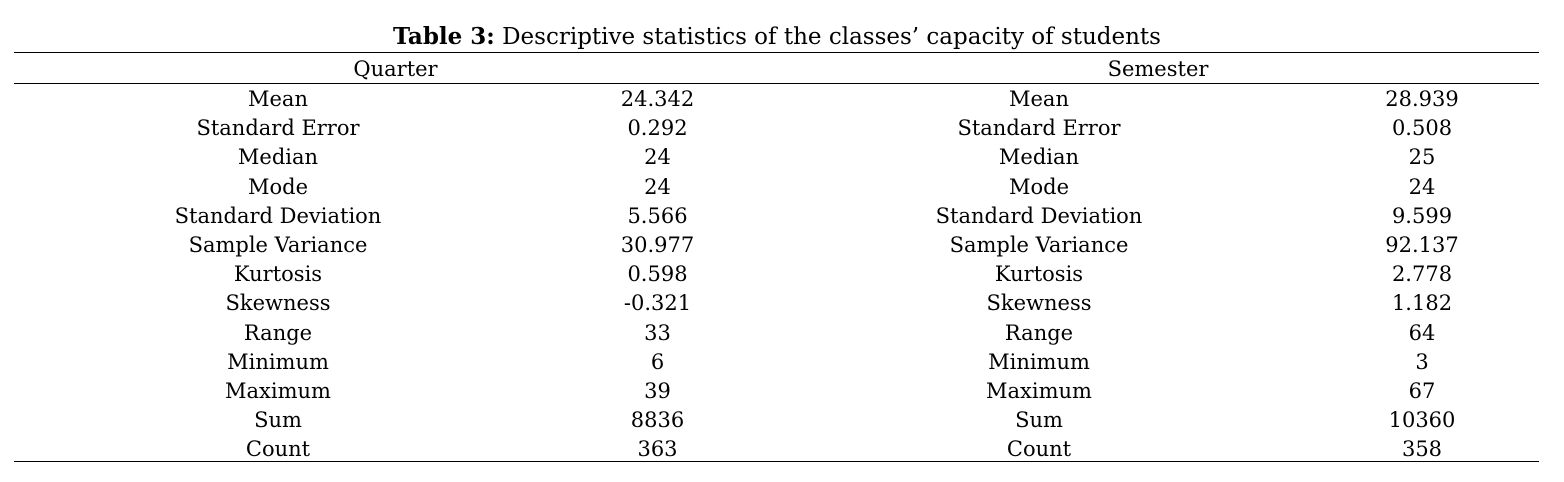 The height and width of the screenshot is (482, 1564). What do you see at coordinates (1422, 361) in the screenshot?
I see `semester-value-cell: 3` at bounding box center [1422, 361].